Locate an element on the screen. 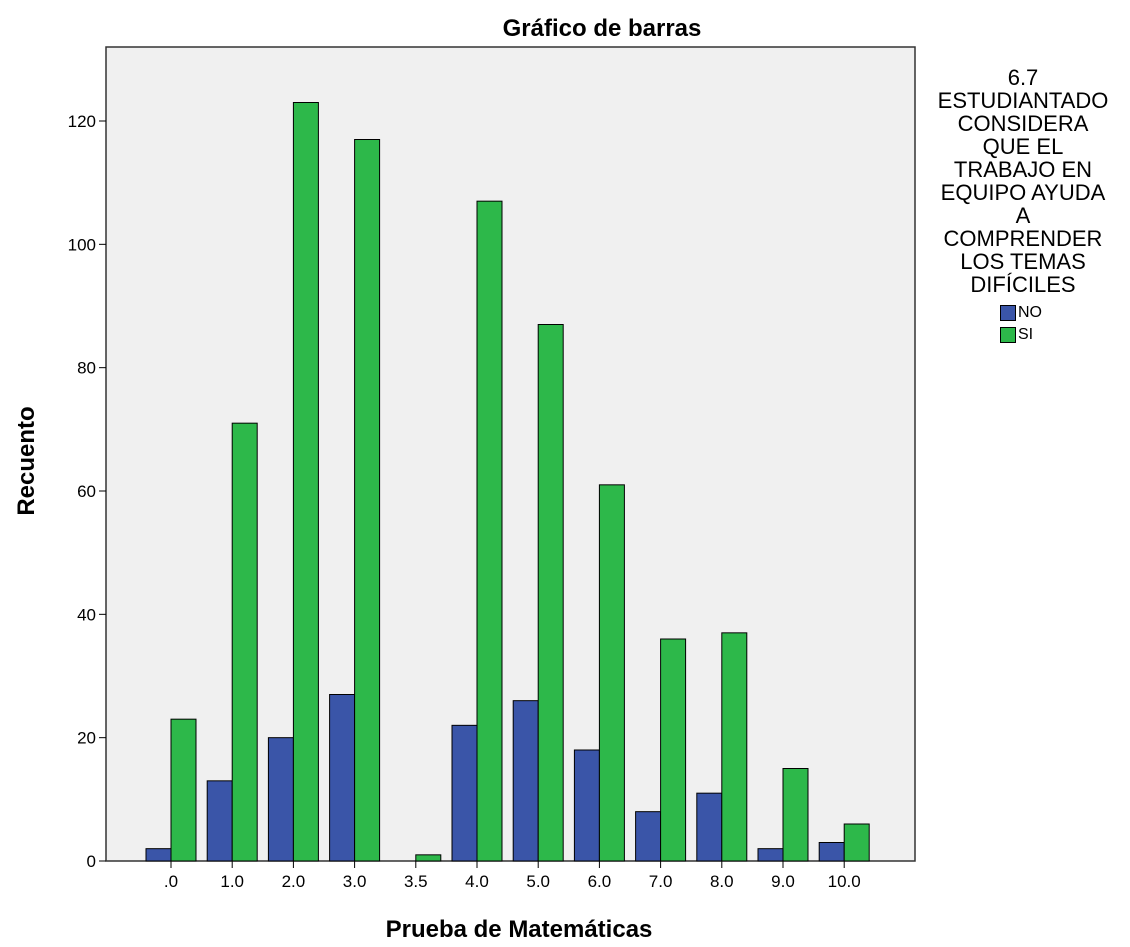  y-tick-label: 60 is located at coordinates (86, 491).